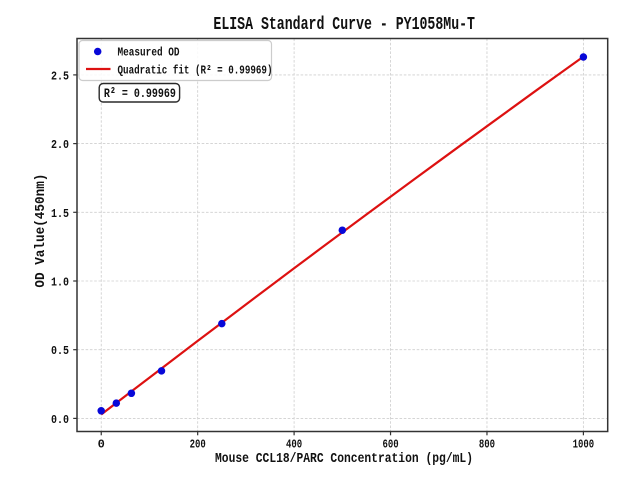 This screenshot has height=480, width=640. Describe the element at coordinates (149, 53) in the screenshot. I see `svg-text: Measured OD` at that location.